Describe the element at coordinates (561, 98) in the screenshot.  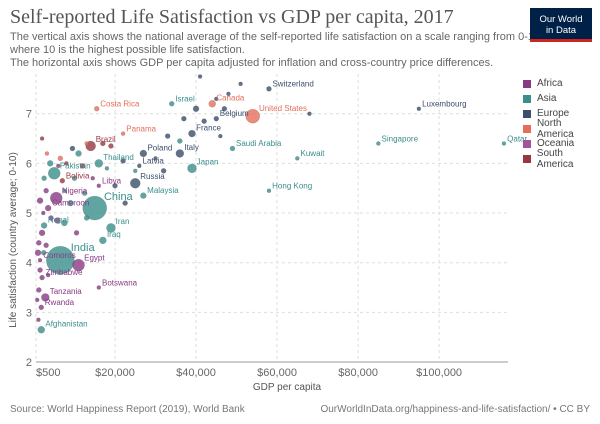
I see `legend-item-asia: Asia` at that location.